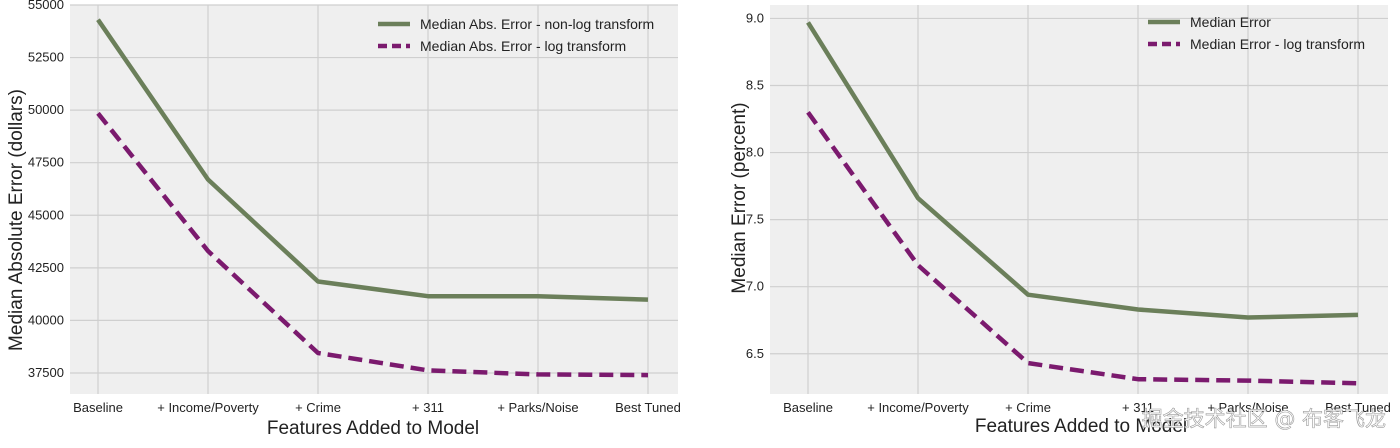 The image size is (1400, 448). Describe the element at coordinates (755, 17) in the screenshot. I see `y-tick-label: 9.0` at that location.